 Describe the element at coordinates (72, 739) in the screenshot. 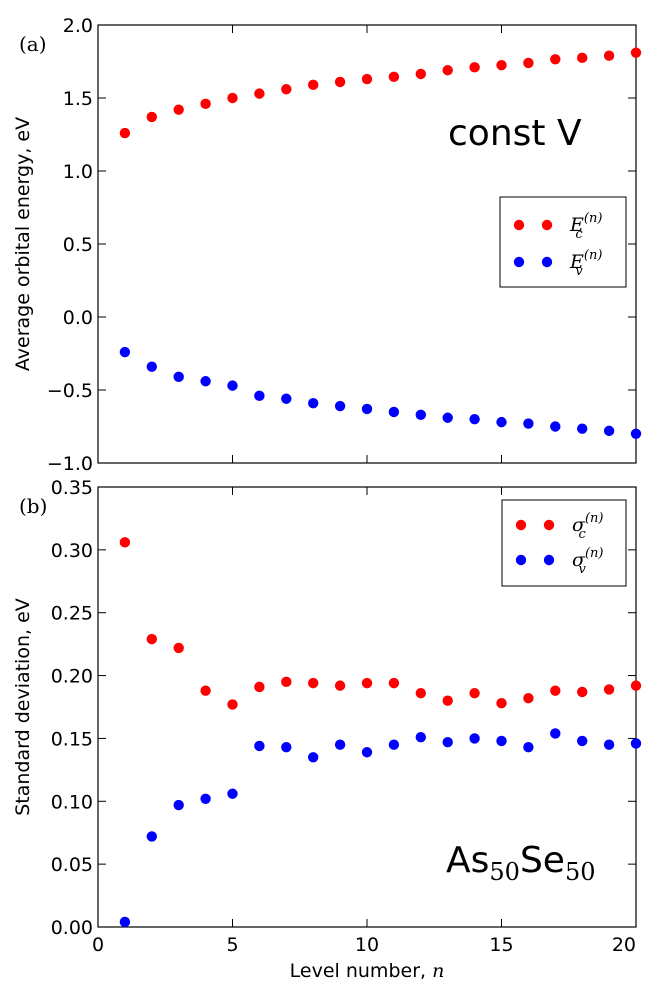

I see `y-tick-label: 0.15` at that location.